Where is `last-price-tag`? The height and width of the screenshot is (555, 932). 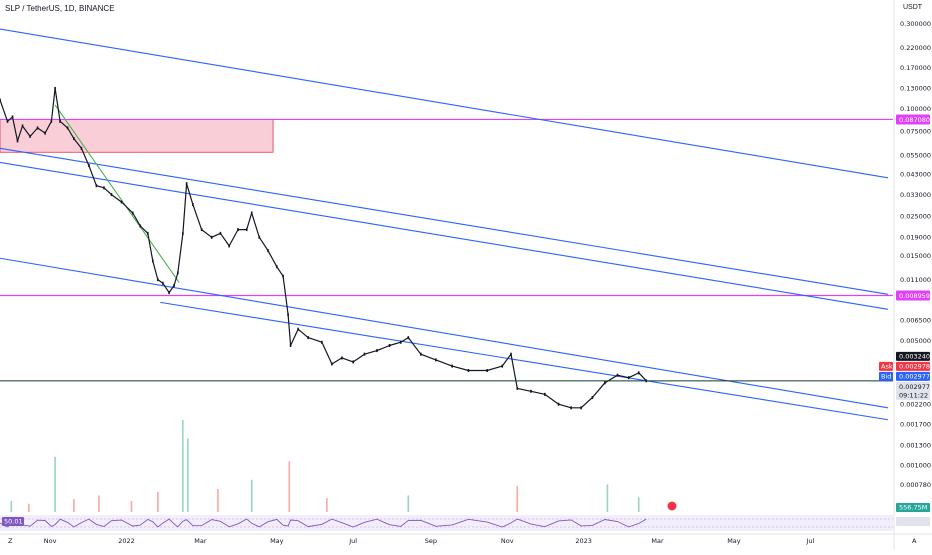
last-price-tag is located at coordinates (913, 356).